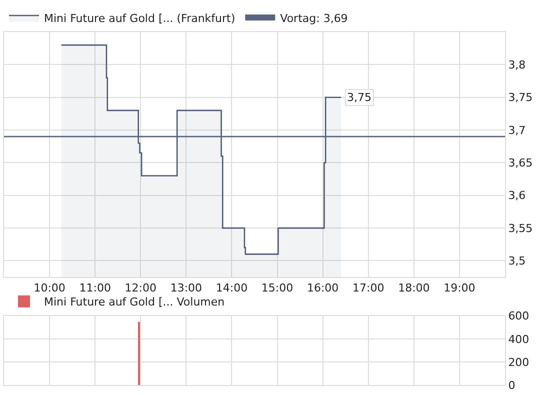  What do you see at coordinates (517, 65) in the screenshot?
I see `y-tick-label: 3,8` at bounding box center [517, 65].